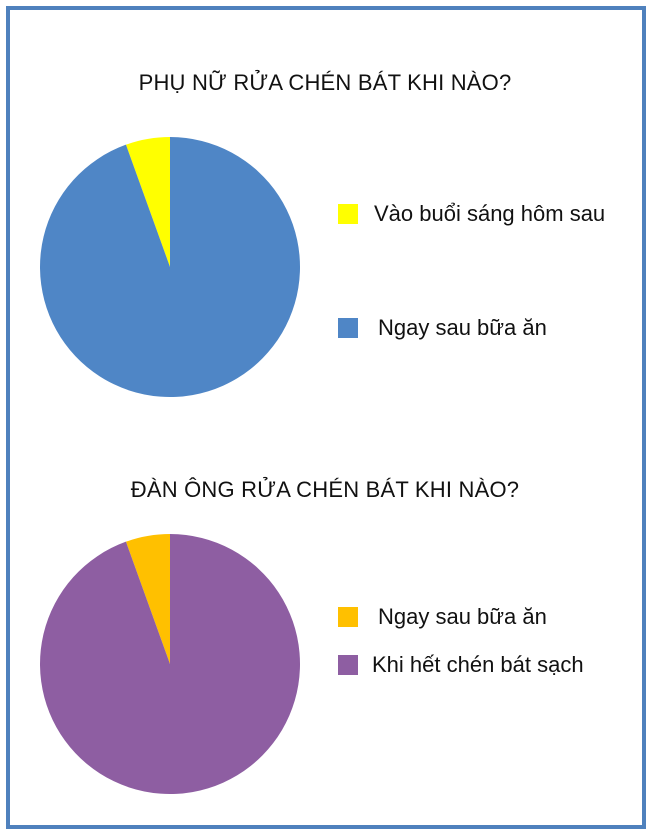  Describe the element at coordinates (490, 213) in the screenshot. I see `chart-1-legend-label-1: Vào buổi sáng hôm sau` at that location.